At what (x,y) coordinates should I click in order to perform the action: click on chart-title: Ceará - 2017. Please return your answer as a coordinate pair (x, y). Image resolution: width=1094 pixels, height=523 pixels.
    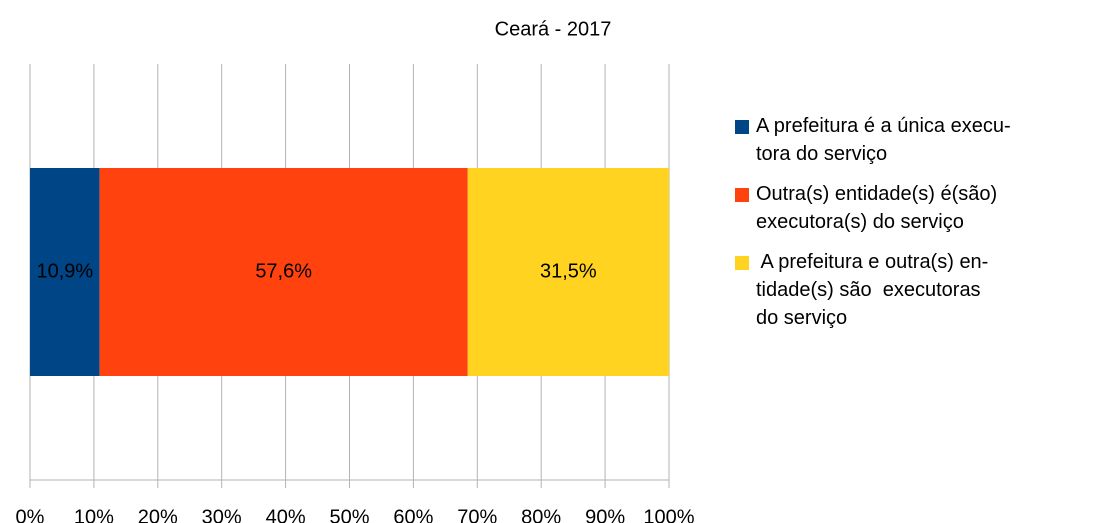
    Looking at the image, I should click on (553, 29).